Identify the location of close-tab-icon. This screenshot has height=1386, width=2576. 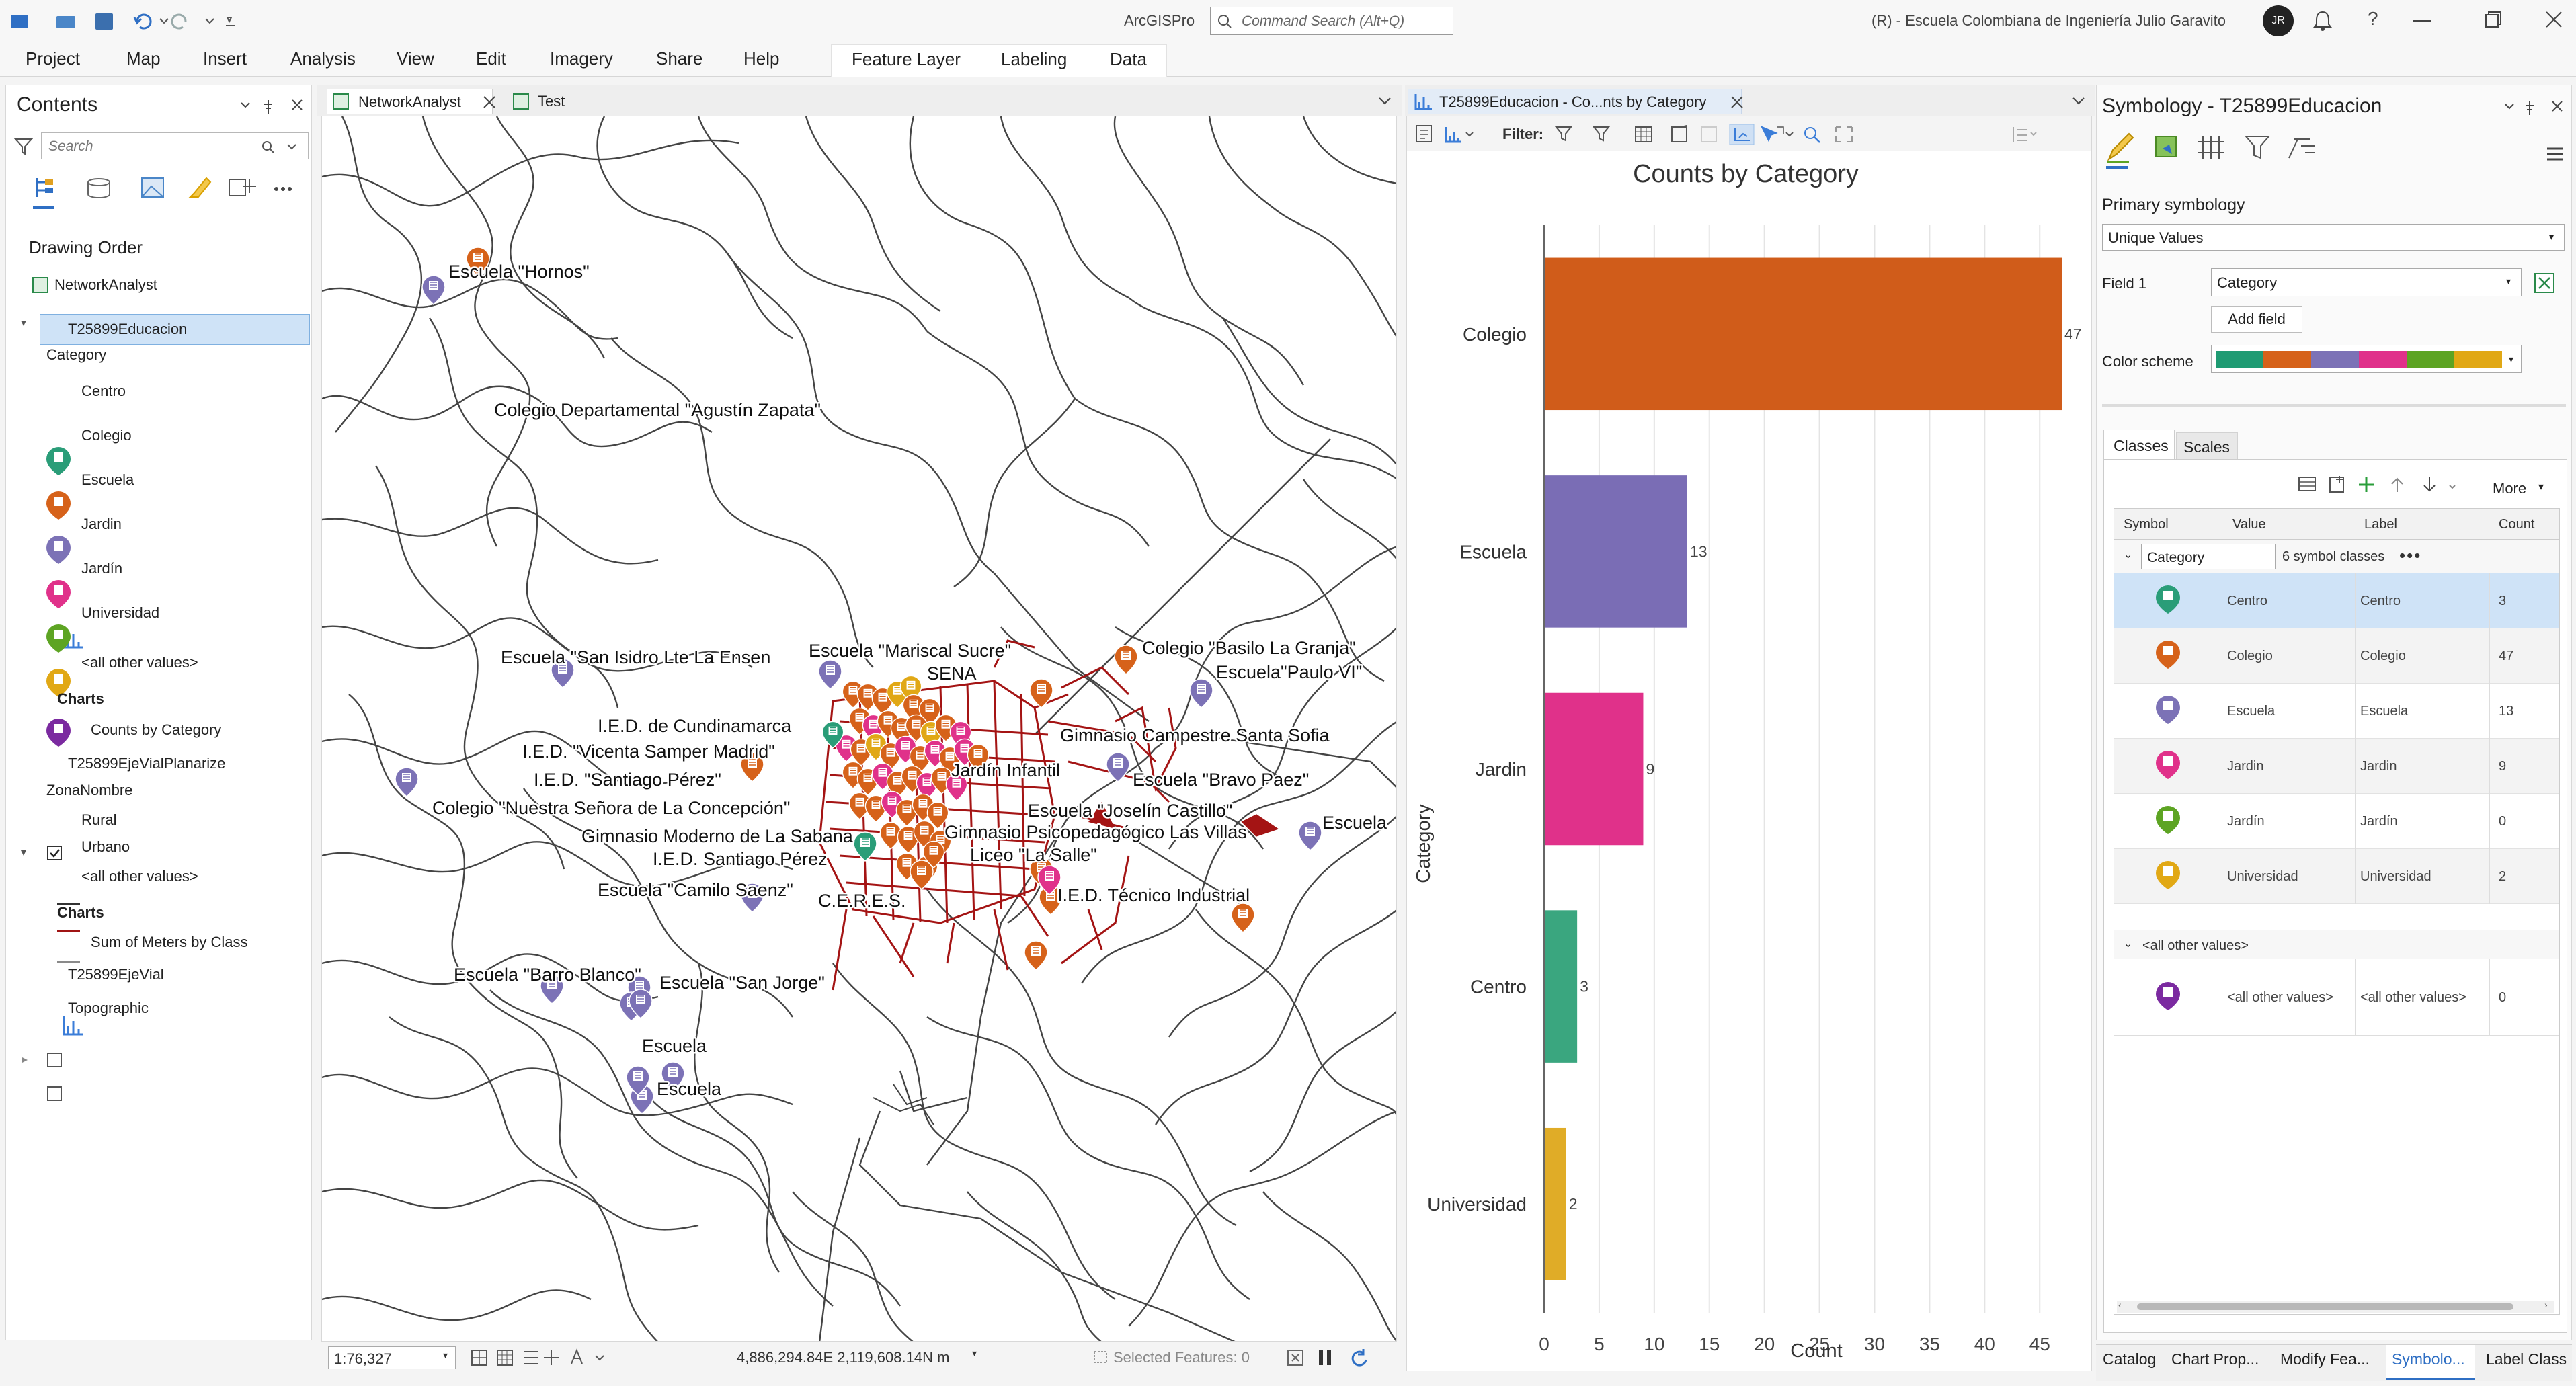
(489, 102).